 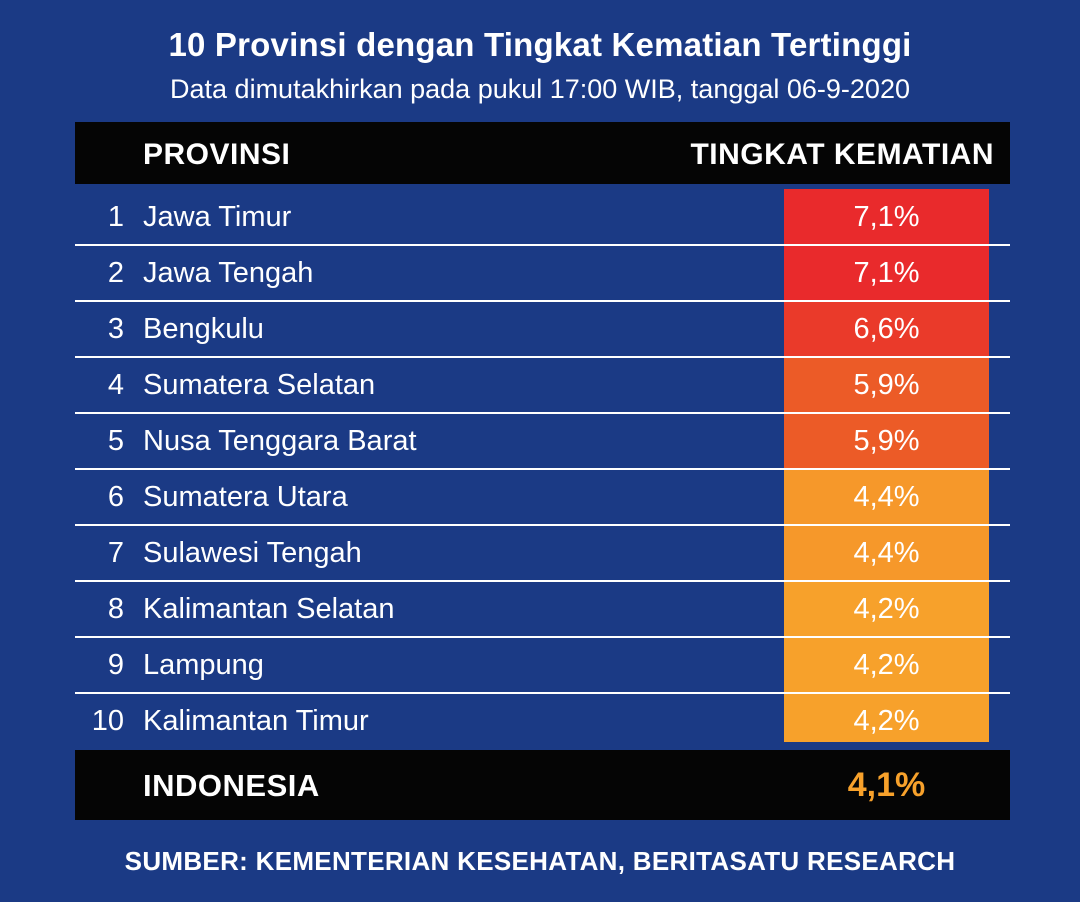 What do you see at coordinates (217, 154) in the screenshot?
I see `column-header-province: PROVINSI` at bounding box center [217, 154].